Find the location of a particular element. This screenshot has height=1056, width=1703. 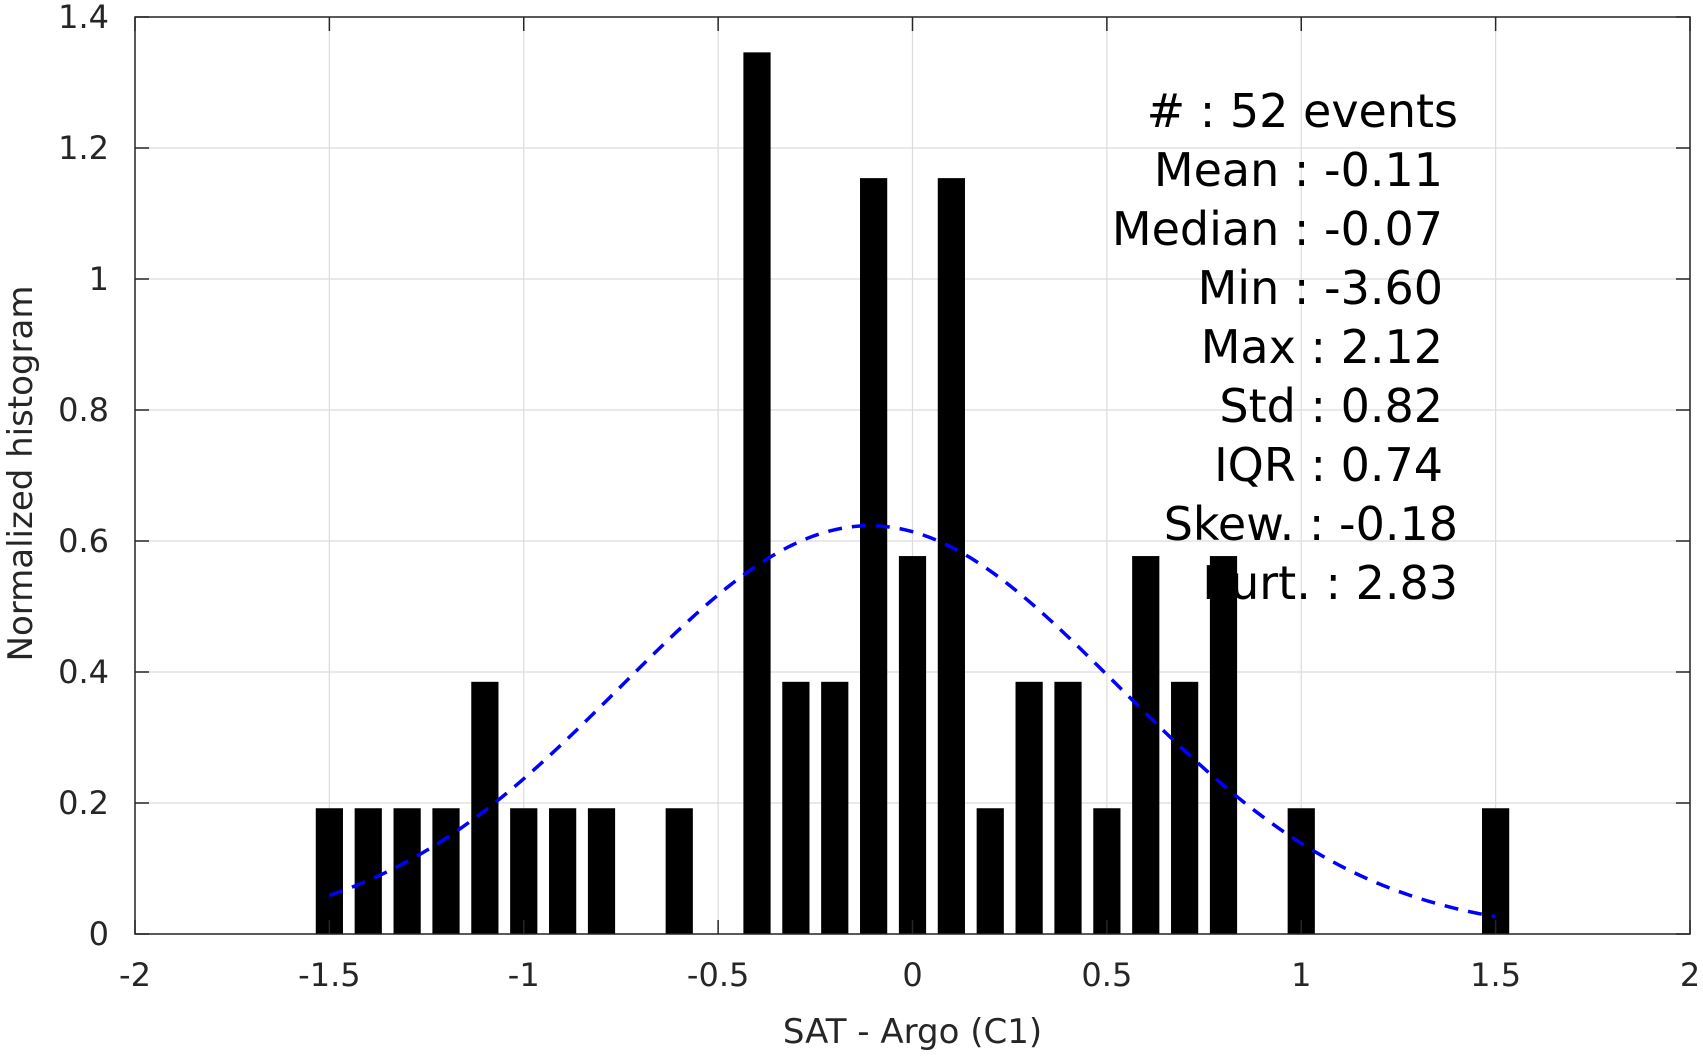

x-tick-label-4: 0 is located at coordinates (912, 975).